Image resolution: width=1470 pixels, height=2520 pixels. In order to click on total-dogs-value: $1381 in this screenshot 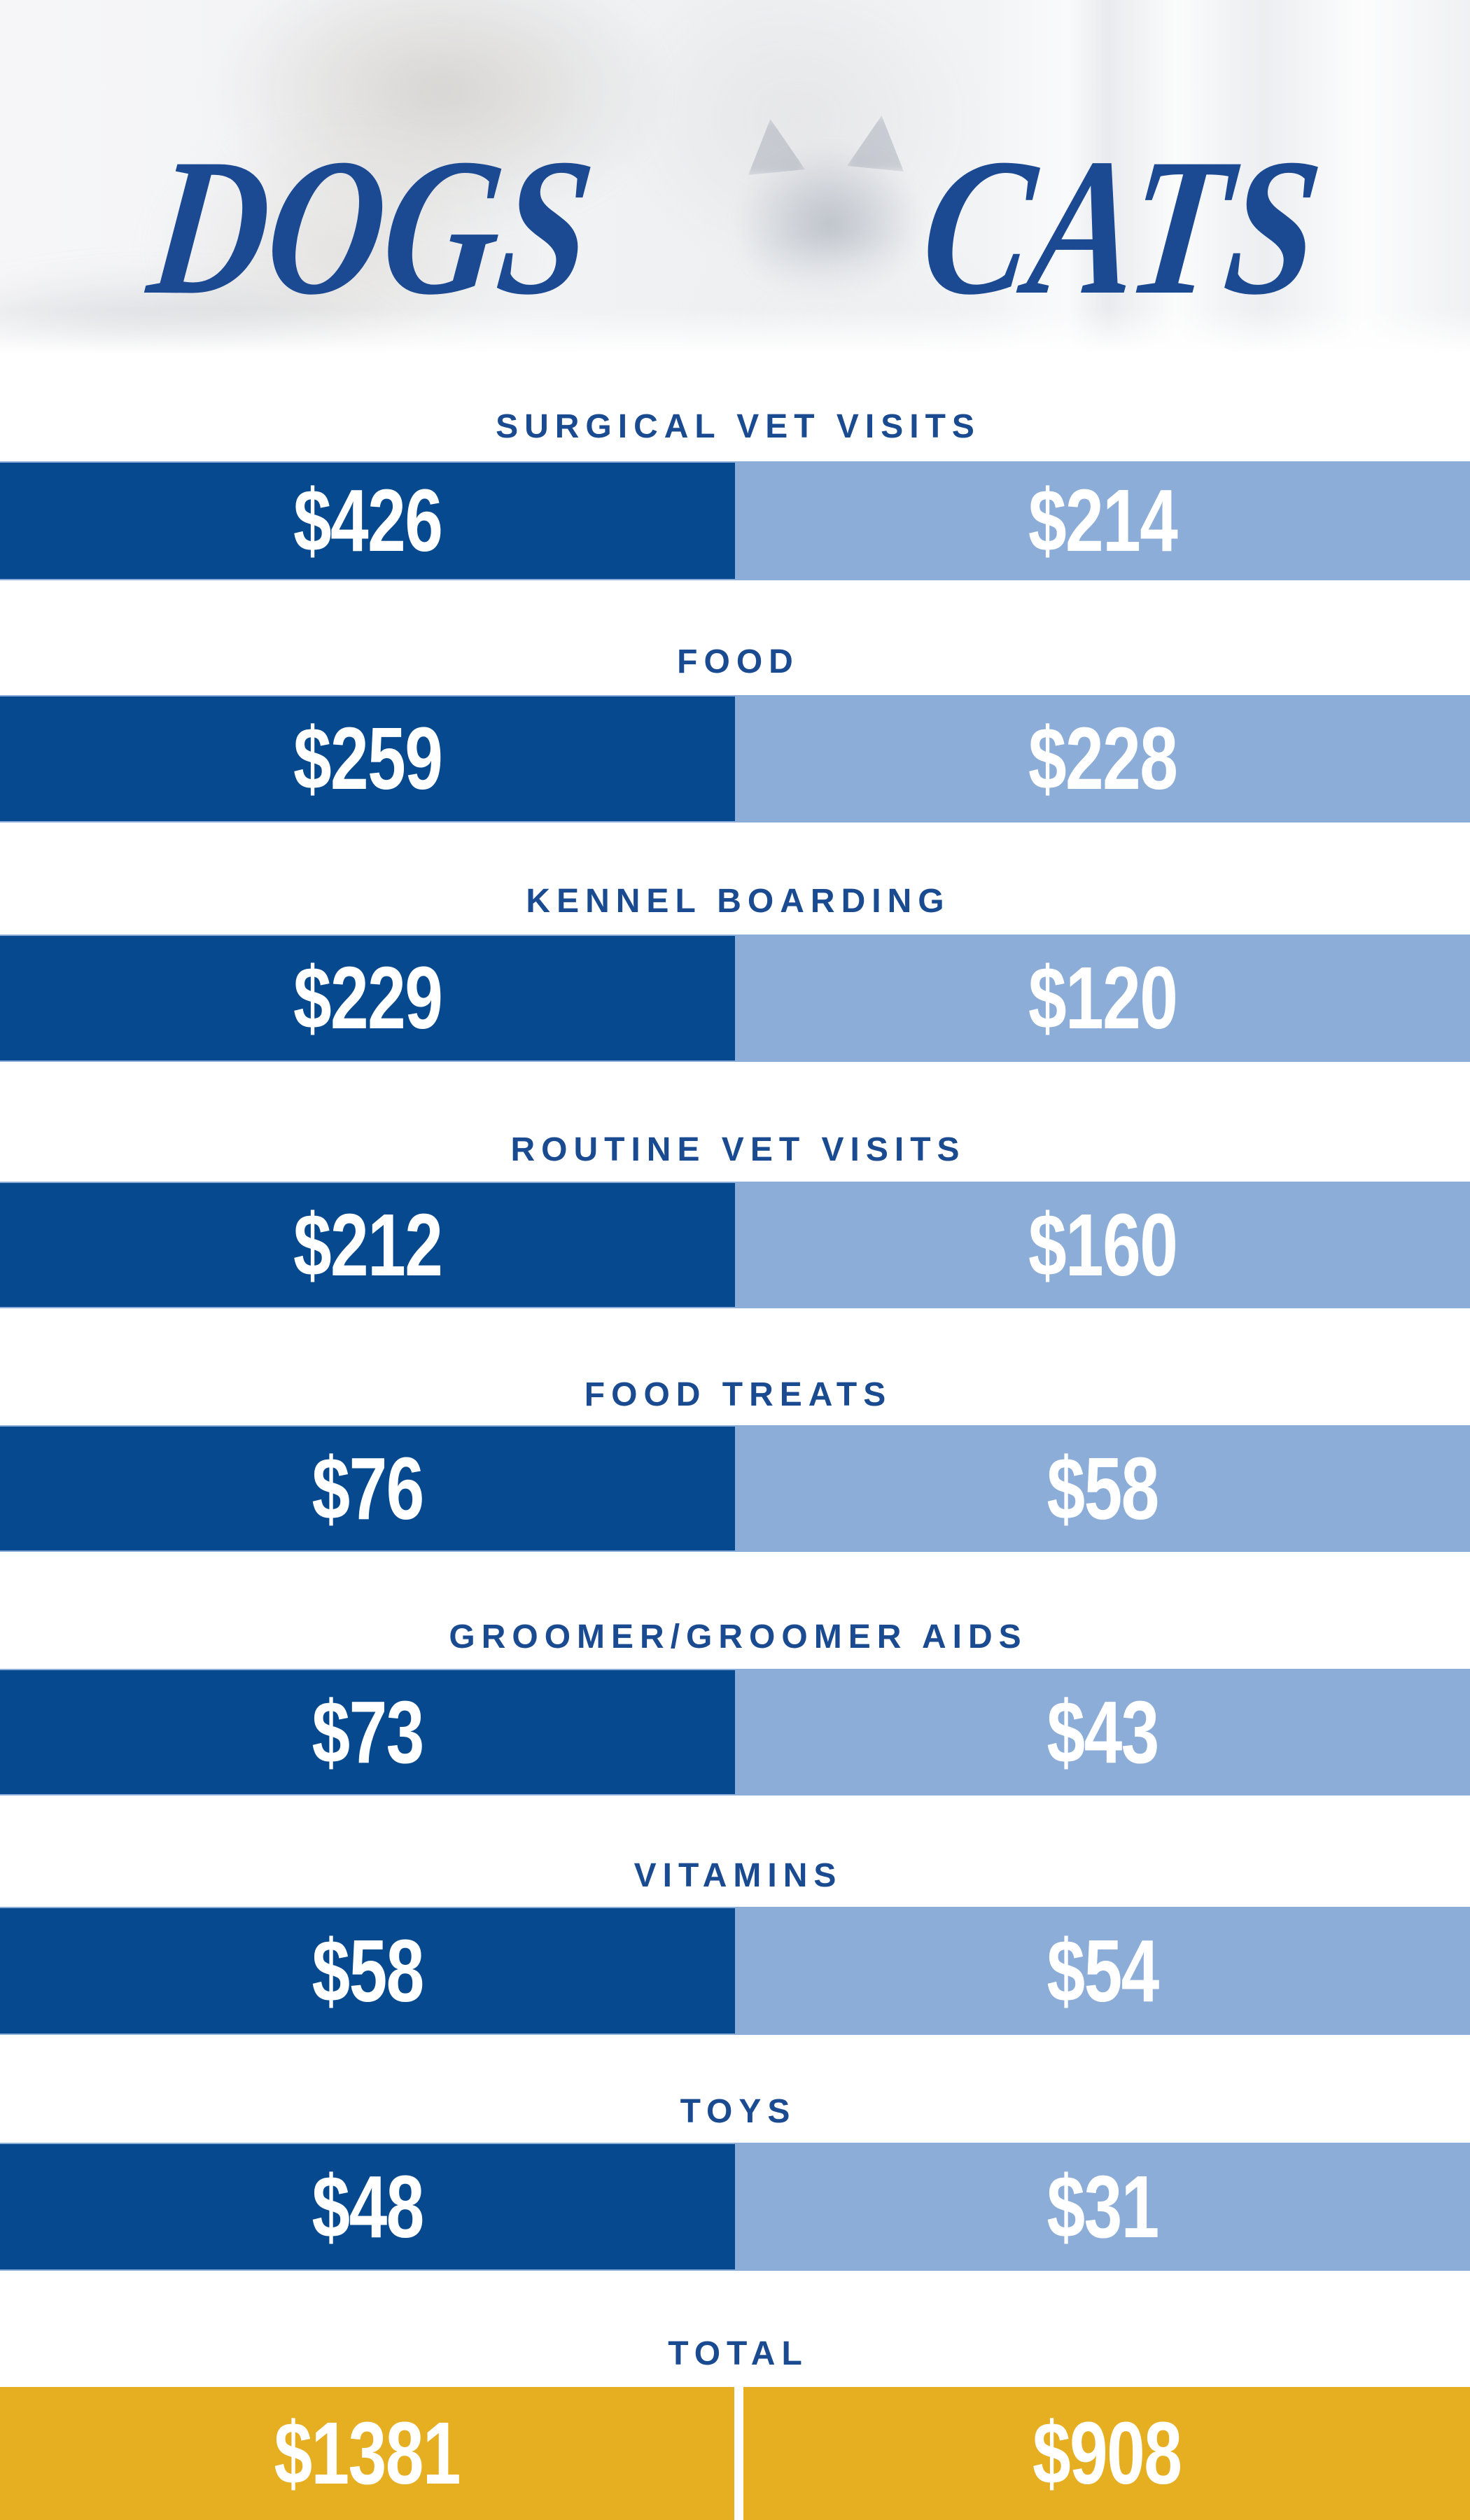, I will do `click(367, 2453)`.